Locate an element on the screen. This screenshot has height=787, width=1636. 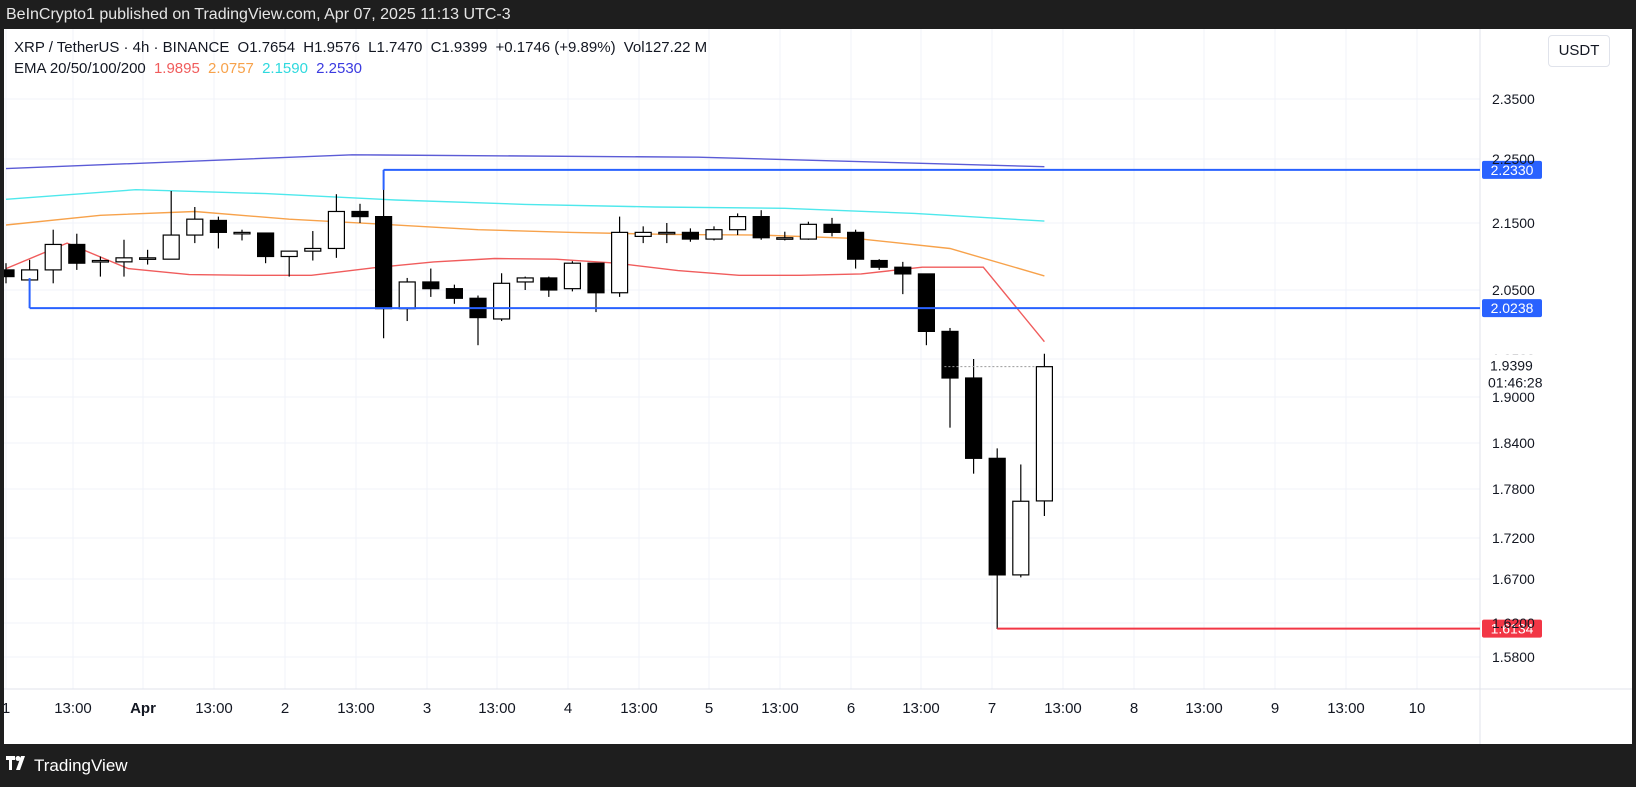
open-label: O is located at coordinates (243, 47).